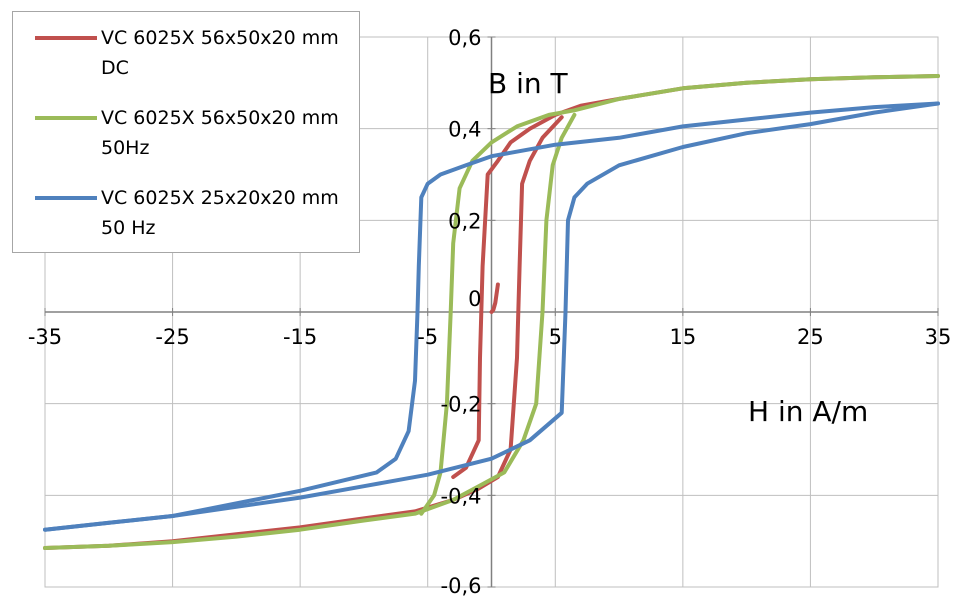 Image resolution: width=968 pixels, height=600 pixels. Describe the element at coordinates (220, 53) in the screenshot. I see `legend-label-dc: VC 6025X 56x50x20 mm DC` at that location.